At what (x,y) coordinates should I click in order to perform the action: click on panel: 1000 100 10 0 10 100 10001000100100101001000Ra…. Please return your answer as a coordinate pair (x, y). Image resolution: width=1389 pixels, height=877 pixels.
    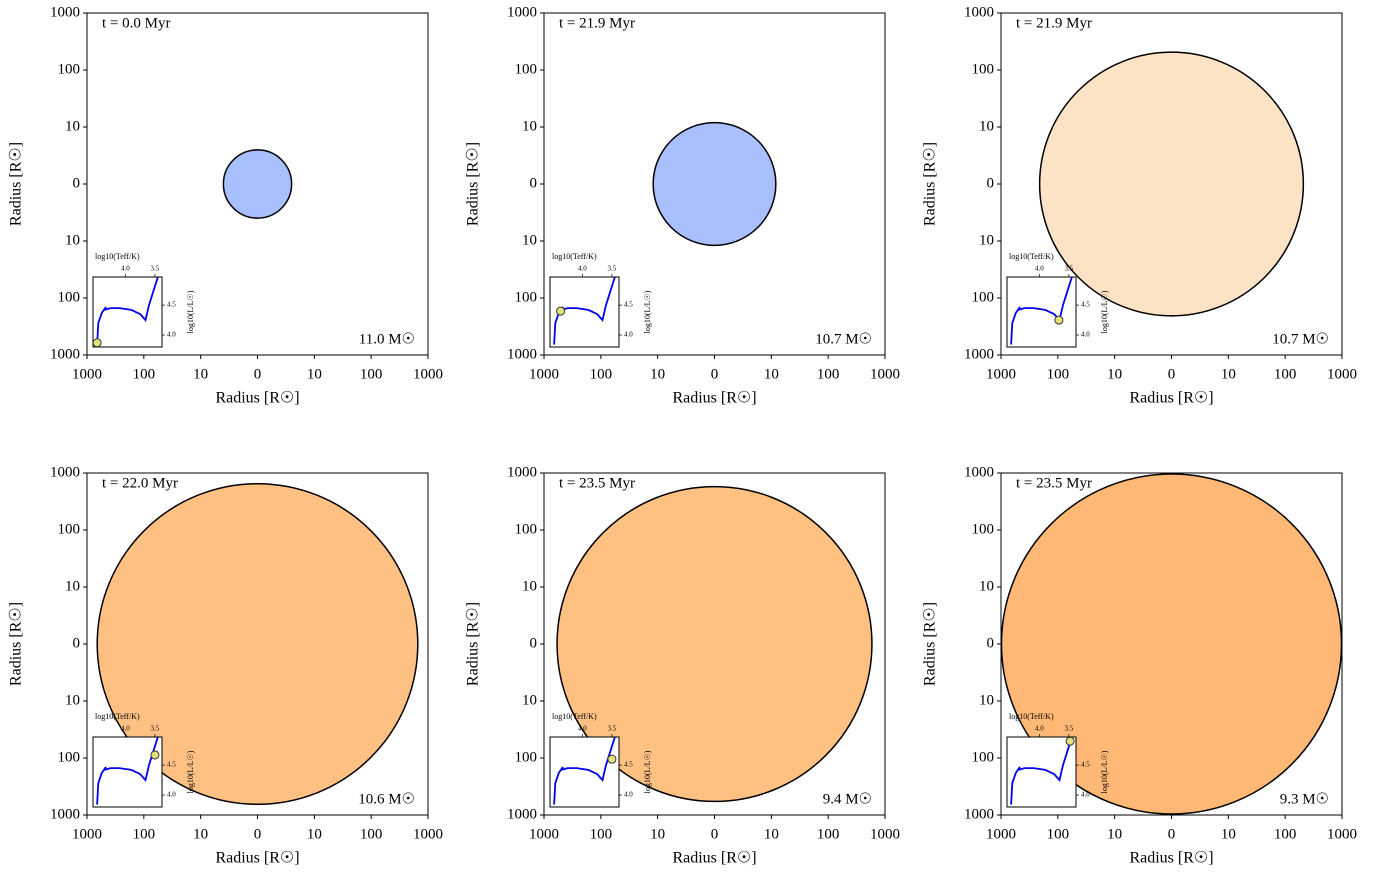
    Looking at the image, I should click on (682, 665).